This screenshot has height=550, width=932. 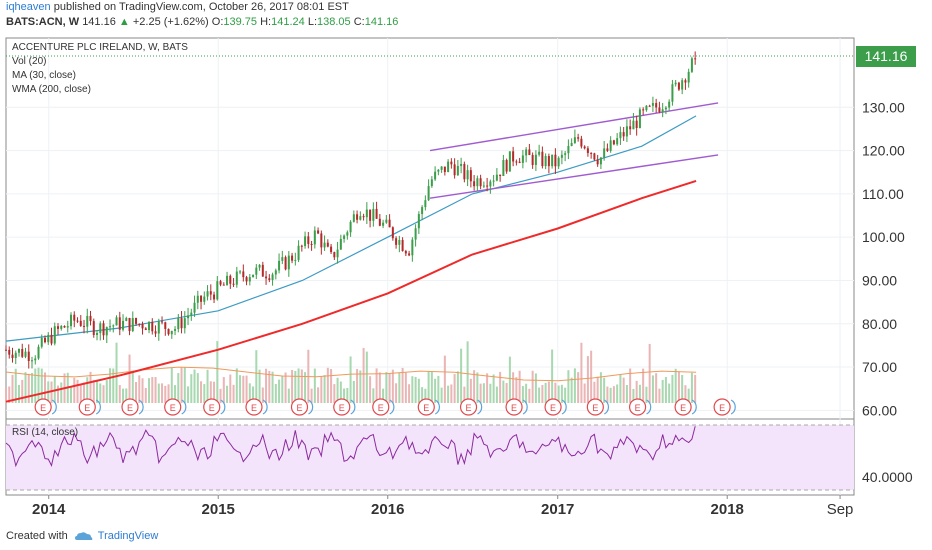 I want to click on tradingview-link: TradingView, so click(x=116, y=536).